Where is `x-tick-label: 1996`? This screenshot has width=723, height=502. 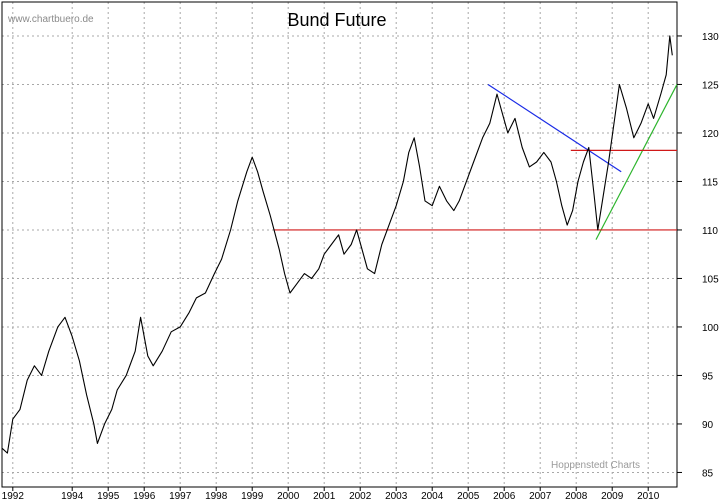 x-tick-label: 1996 is located at coordinates (144, 496).